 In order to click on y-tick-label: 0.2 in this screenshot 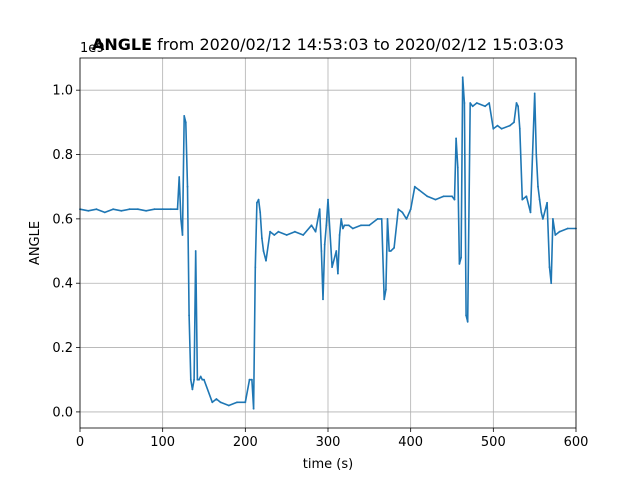, I will do `click(62, 348)`.